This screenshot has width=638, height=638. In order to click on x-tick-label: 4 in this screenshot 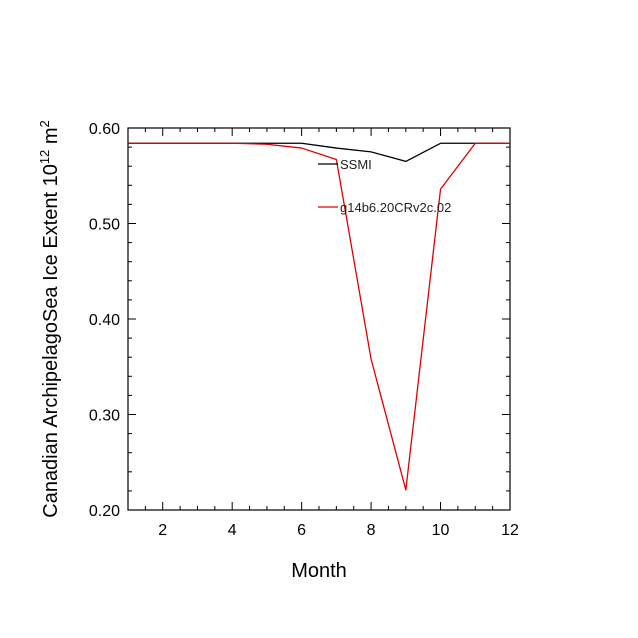, I will do `click(232, 530)`.